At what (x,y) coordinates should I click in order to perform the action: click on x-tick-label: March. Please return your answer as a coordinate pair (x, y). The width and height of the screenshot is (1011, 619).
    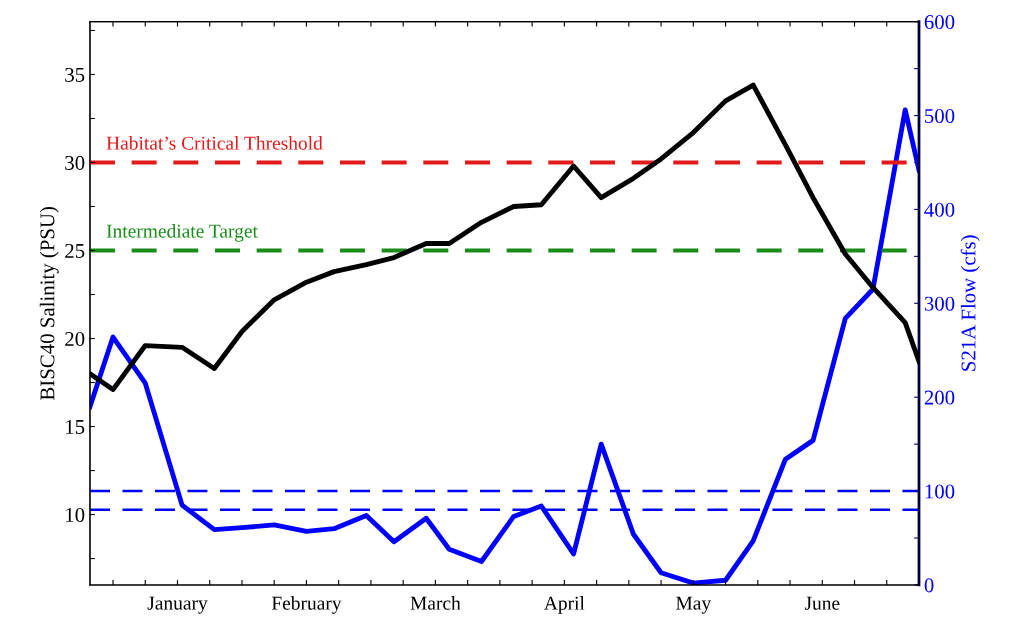
    Looking at the image, I should click on (435, 603).